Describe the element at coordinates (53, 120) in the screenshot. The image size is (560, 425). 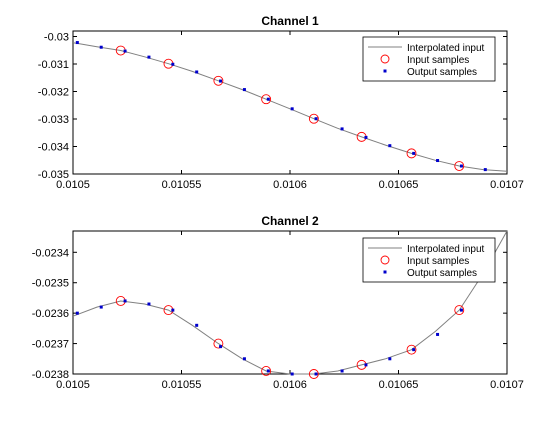
I see `y-tick-label: -0.033` at that location.